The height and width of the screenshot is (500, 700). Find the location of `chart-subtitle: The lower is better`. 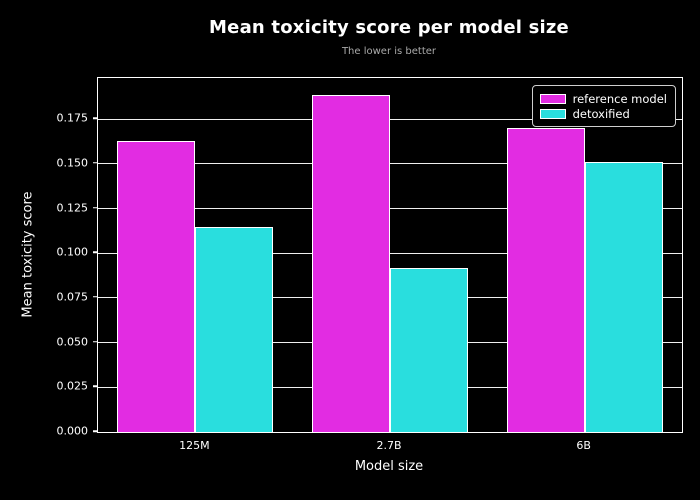

chart-subtitle: The lower is better is located at coordinates (389, 51).